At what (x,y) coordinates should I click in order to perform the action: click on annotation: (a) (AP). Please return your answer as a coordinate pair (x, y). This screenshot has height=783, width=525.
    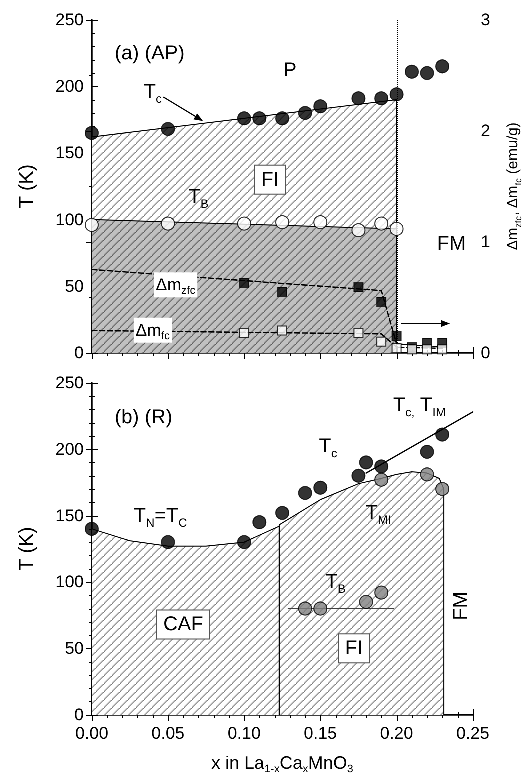
    Looking at the image, I should click on (149, 53).